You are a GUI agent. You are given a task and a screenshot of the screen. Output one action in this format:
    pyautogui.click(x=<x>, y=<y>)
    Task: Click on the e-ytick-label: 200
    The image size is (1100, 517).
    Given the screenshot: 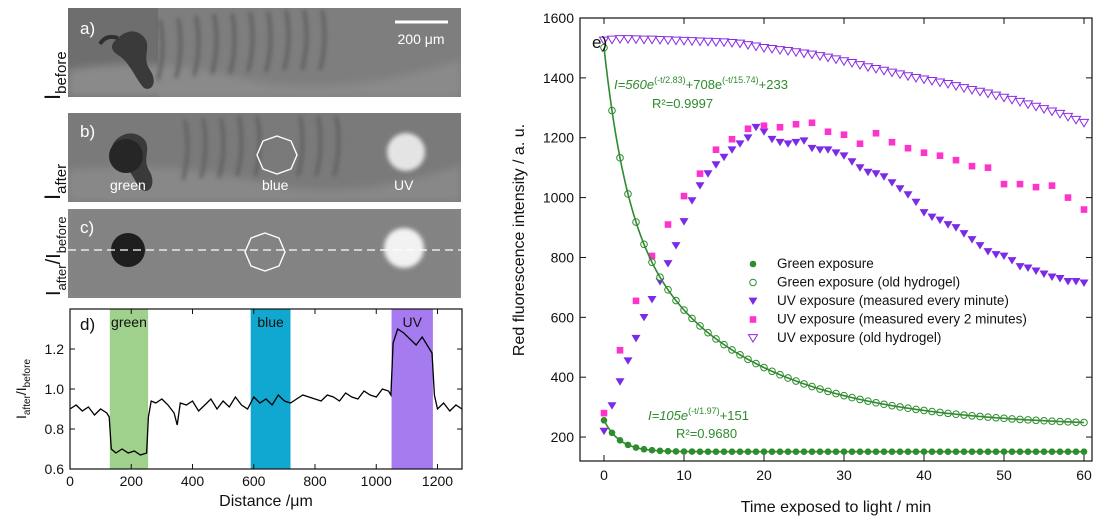 What is the action you would take?
    pyautogui.click(x=563, y=437)
    